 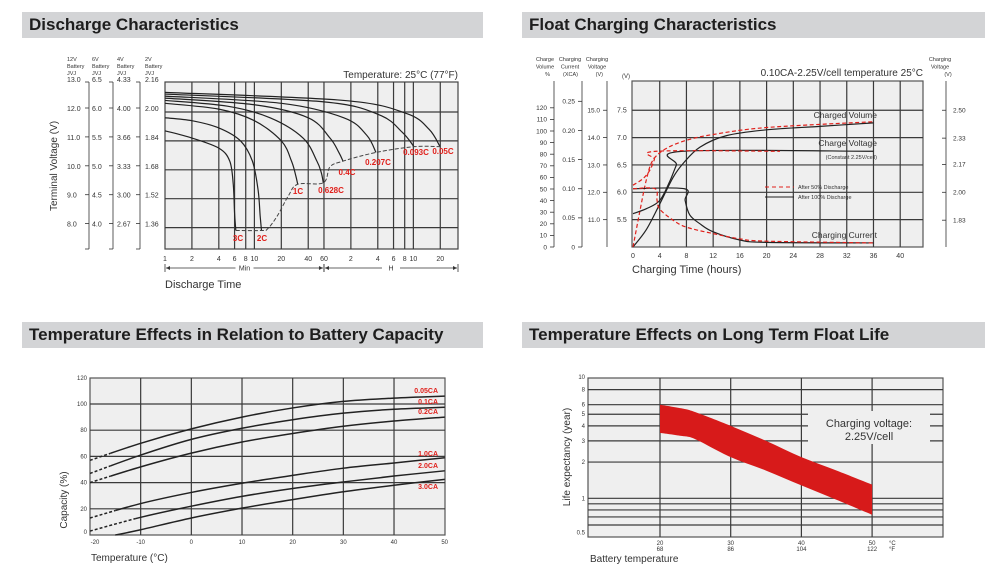 What do you see at coordinates (544, 189) in the screenshot?
I see `y-tick-label: 50` at bounding box center [544, 189].